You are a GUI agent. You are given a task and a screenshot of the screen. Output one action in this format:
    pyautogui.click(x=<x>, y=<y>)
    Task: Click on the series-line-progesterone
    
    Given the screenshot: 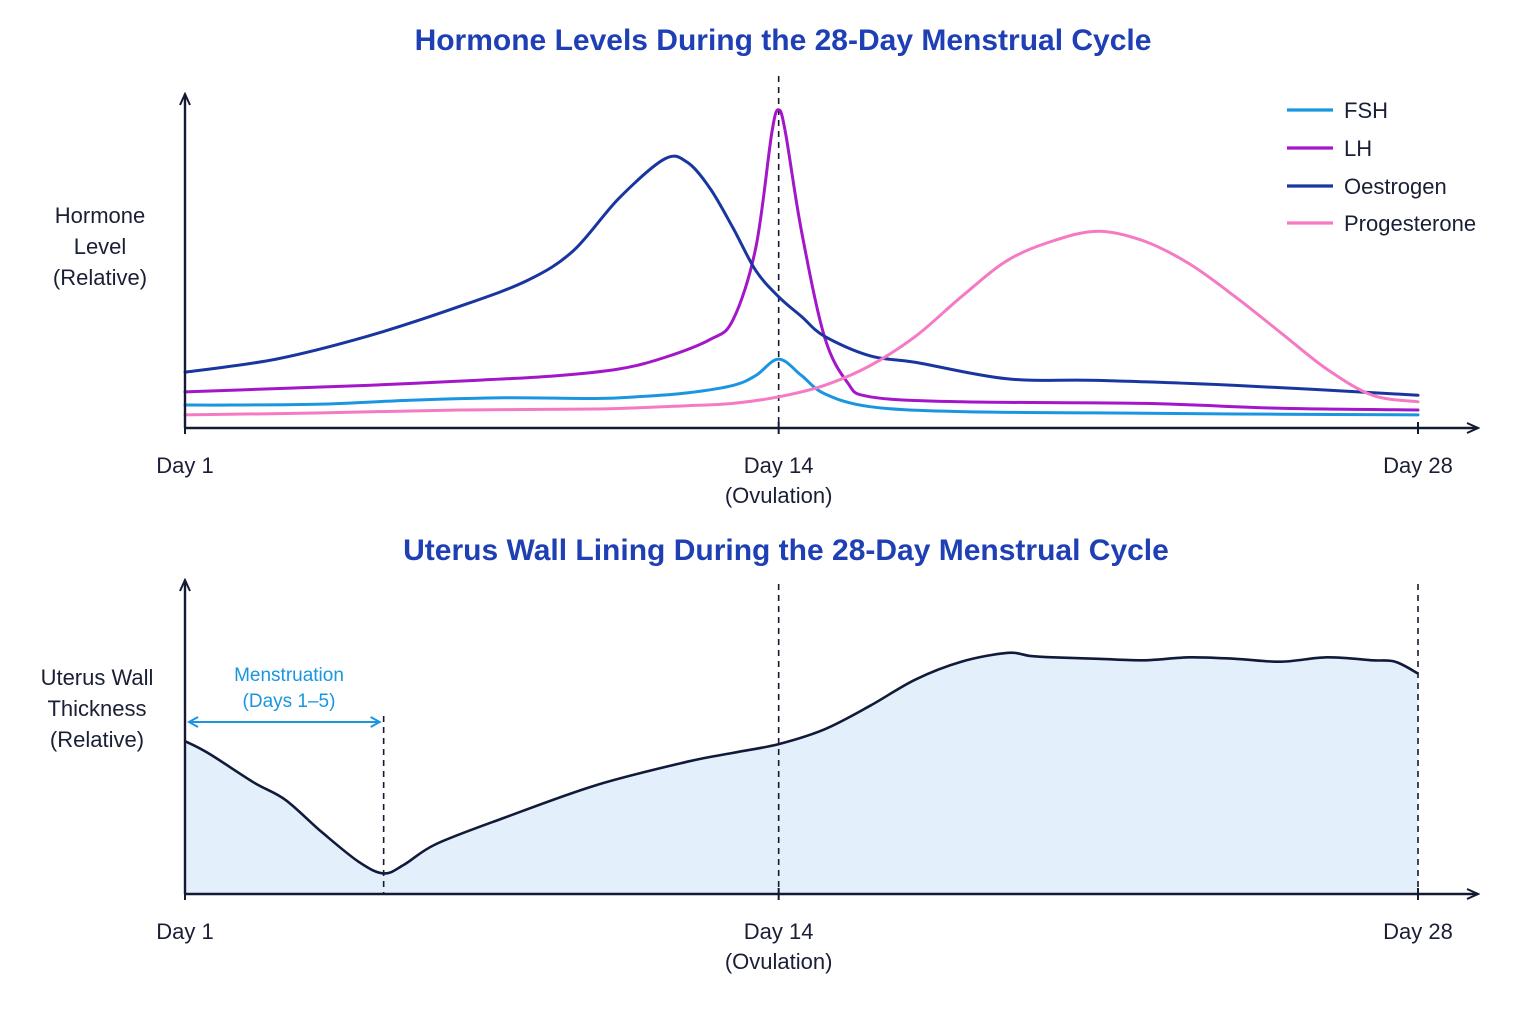 What is the action you would take?
    pyautogui.click(x=801, y=323)
    